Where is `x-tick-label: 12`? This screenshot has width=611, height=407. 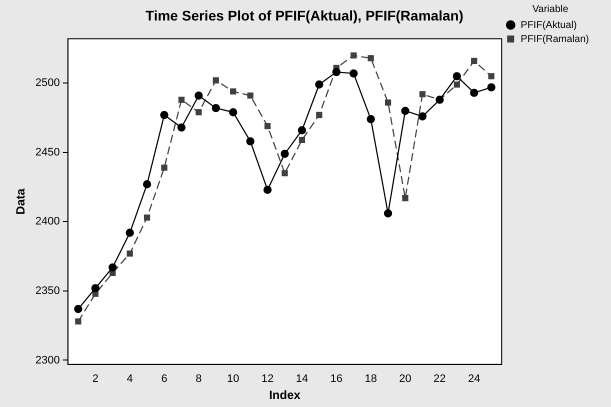
x-tick-label: 12 is located at coordinates (267, 379).